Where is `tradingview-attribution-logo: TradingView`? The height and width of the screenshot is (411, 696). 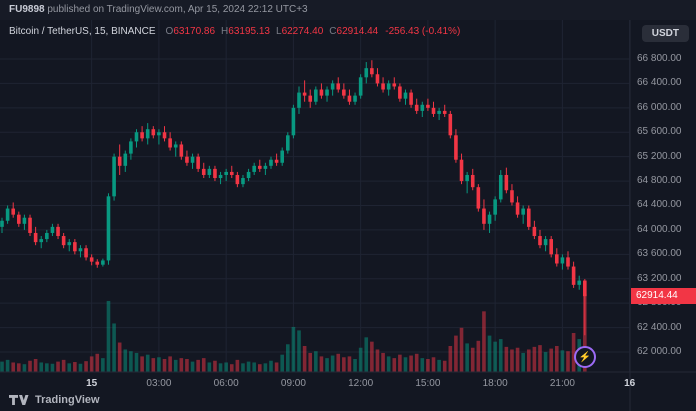 tradingview-attribution-logo: TradingView is located at coordinates (54, 400).